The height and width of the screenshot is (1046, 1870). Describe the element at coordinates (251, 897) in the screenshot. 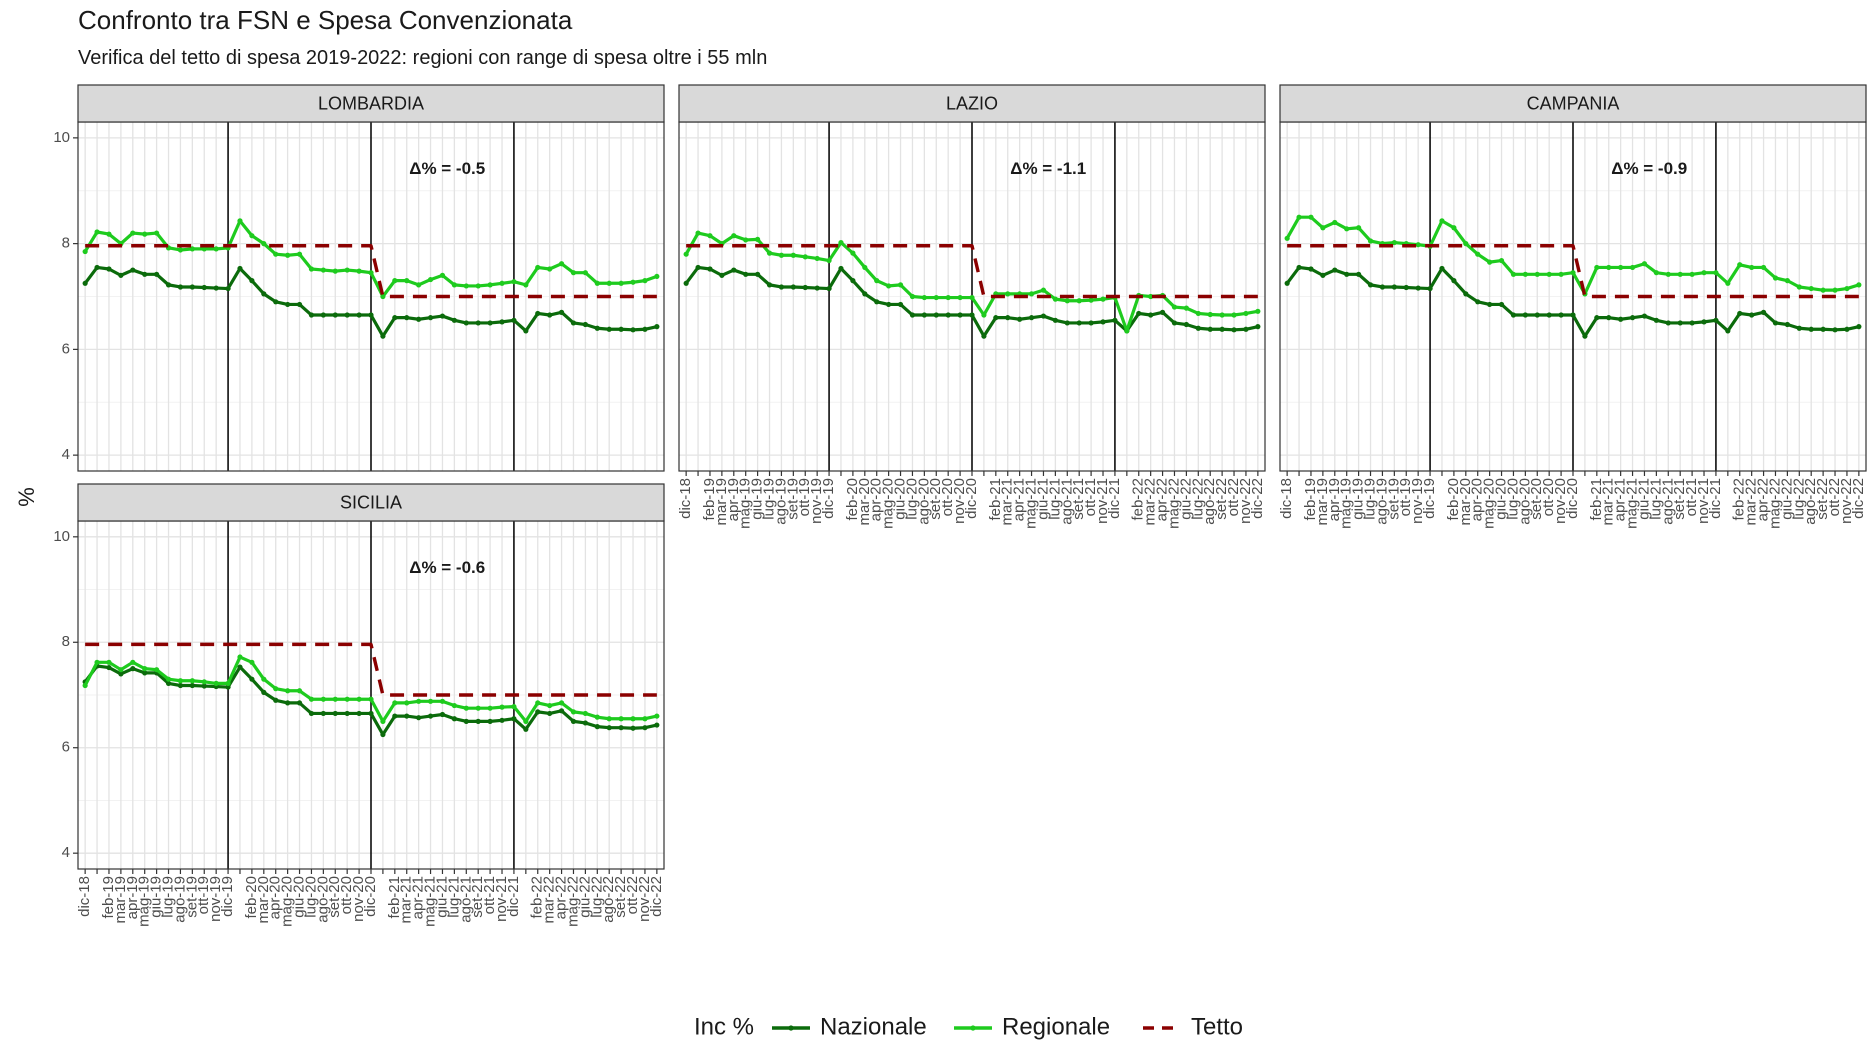

I see `x-tick-label: feb-20` at that location.